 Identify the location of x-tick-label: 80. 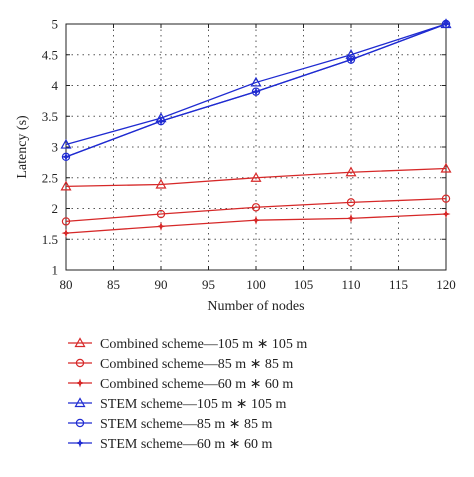
(66, 284).